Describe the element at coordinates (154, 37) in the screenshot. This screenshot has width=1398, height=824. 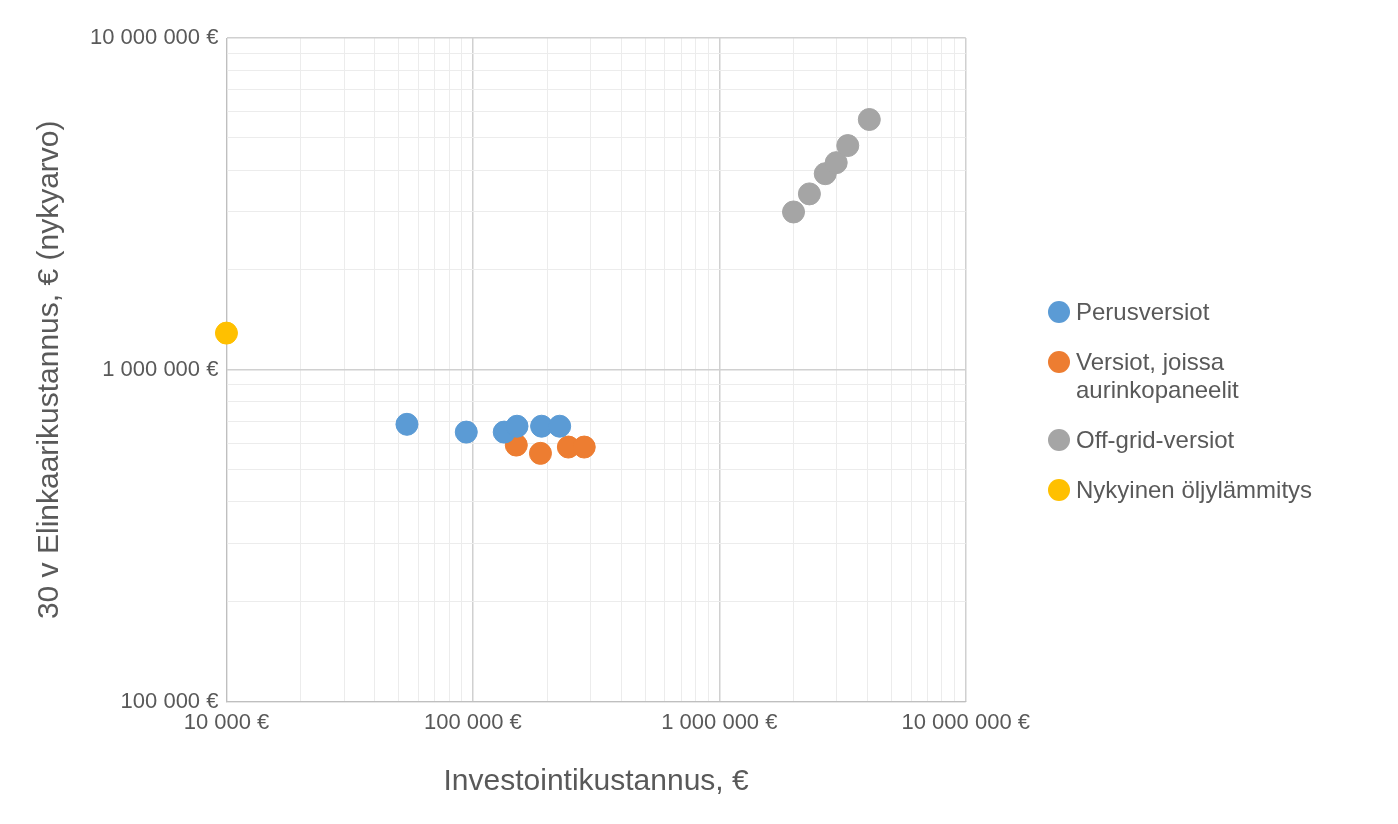
I see `y-tick-label: 10 000 000 €` at that location.